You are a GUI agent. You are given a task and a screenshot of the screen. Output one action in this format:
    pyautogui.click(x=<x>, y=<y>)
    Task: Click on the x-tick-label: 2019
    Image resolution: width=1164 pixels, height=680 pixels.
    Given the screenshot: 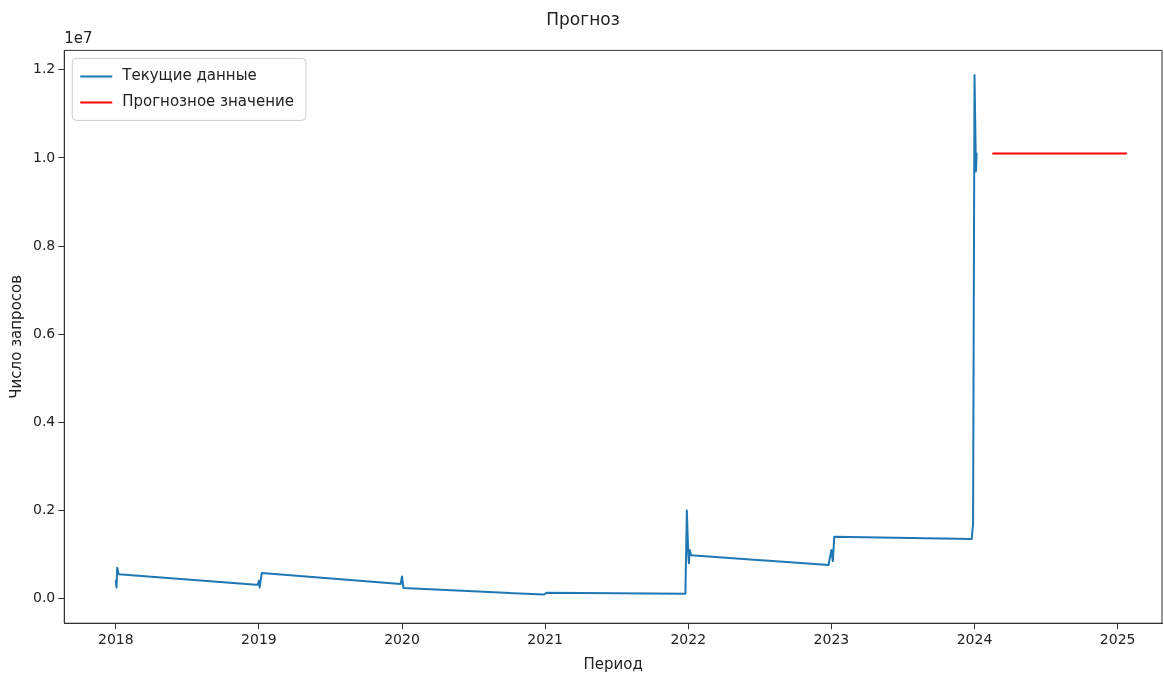 What is the action you would take?
    pyautogui.click(x=259, y=639)
    